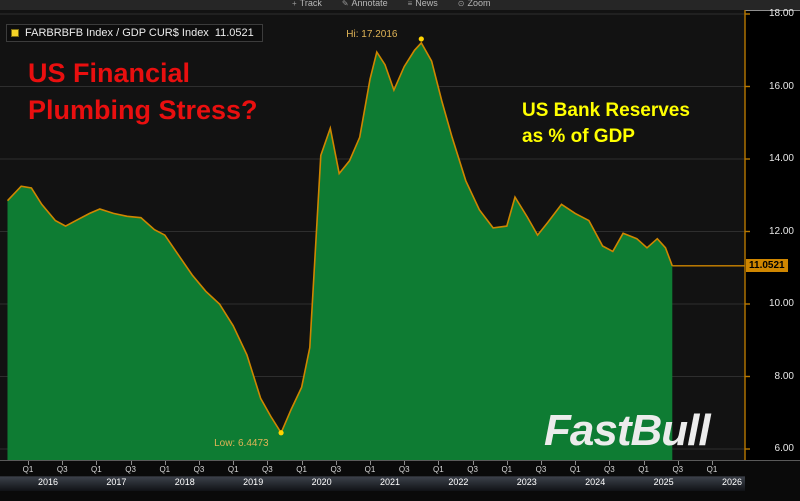 This screenshot has width=800, height=501. I want to click on annotation-subtitle-line2: as % of GDP, so click(578, 136).